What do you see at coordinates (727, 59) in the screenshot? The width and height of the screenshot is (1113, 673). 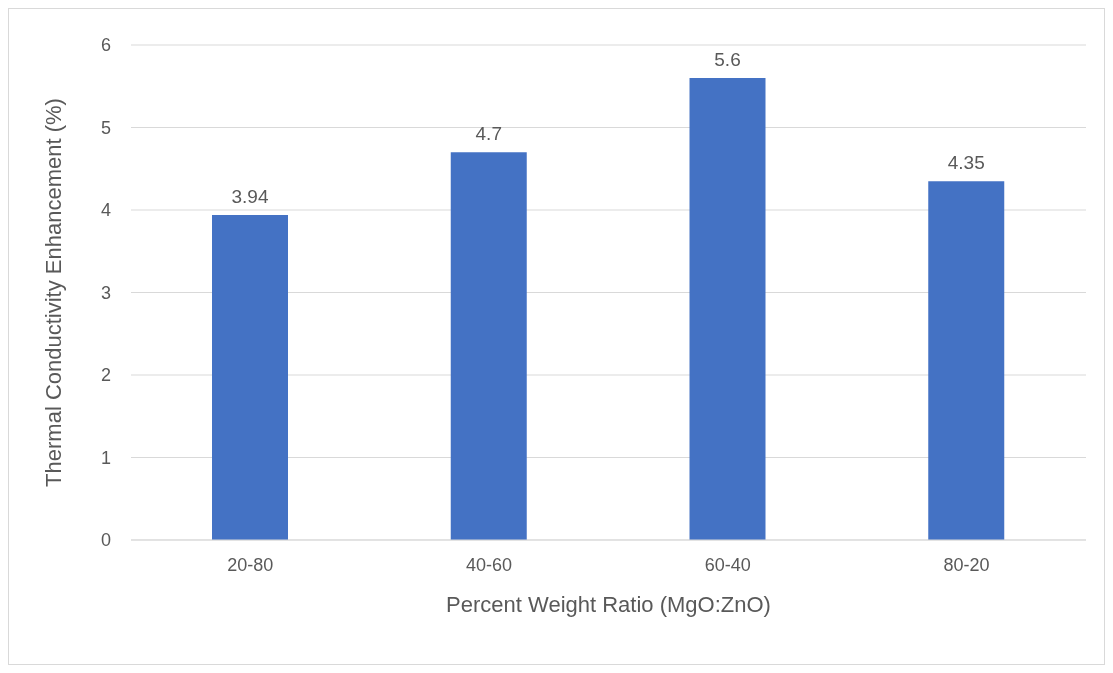 I see `data-label: 5.6` at bounding box center [727, 59].